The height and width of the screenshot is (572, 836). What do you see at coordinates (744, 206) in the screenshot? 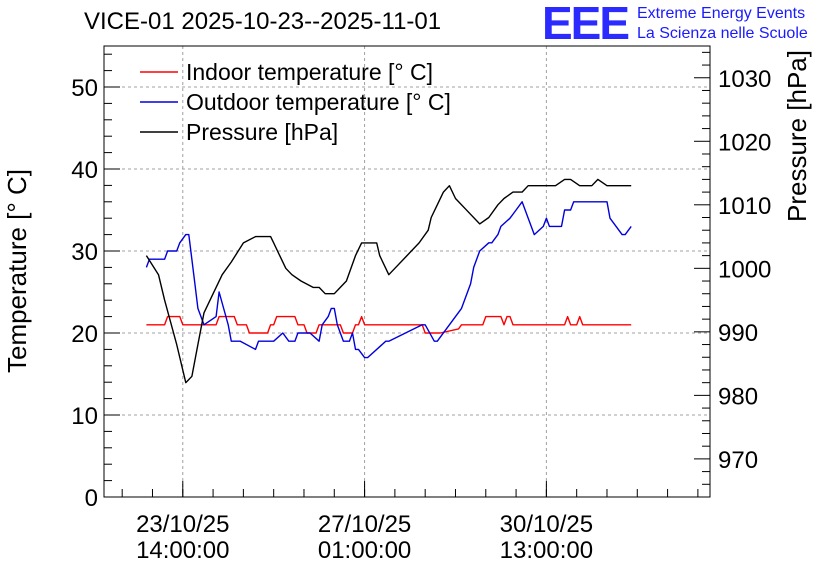
I see `y2-tick-label: 1010` at bounding box center [744, 206].